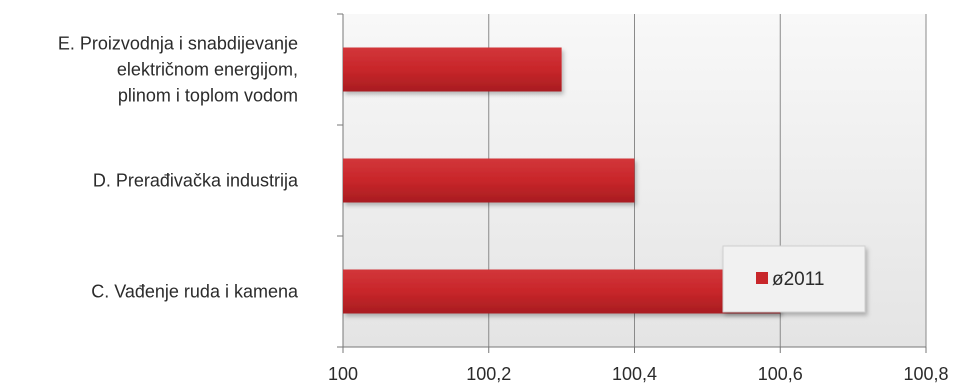 The width and height of the screenshot is (960, 390). I want to click on category-label: C. Vađenje ruda i kamena, so click(195, 292).